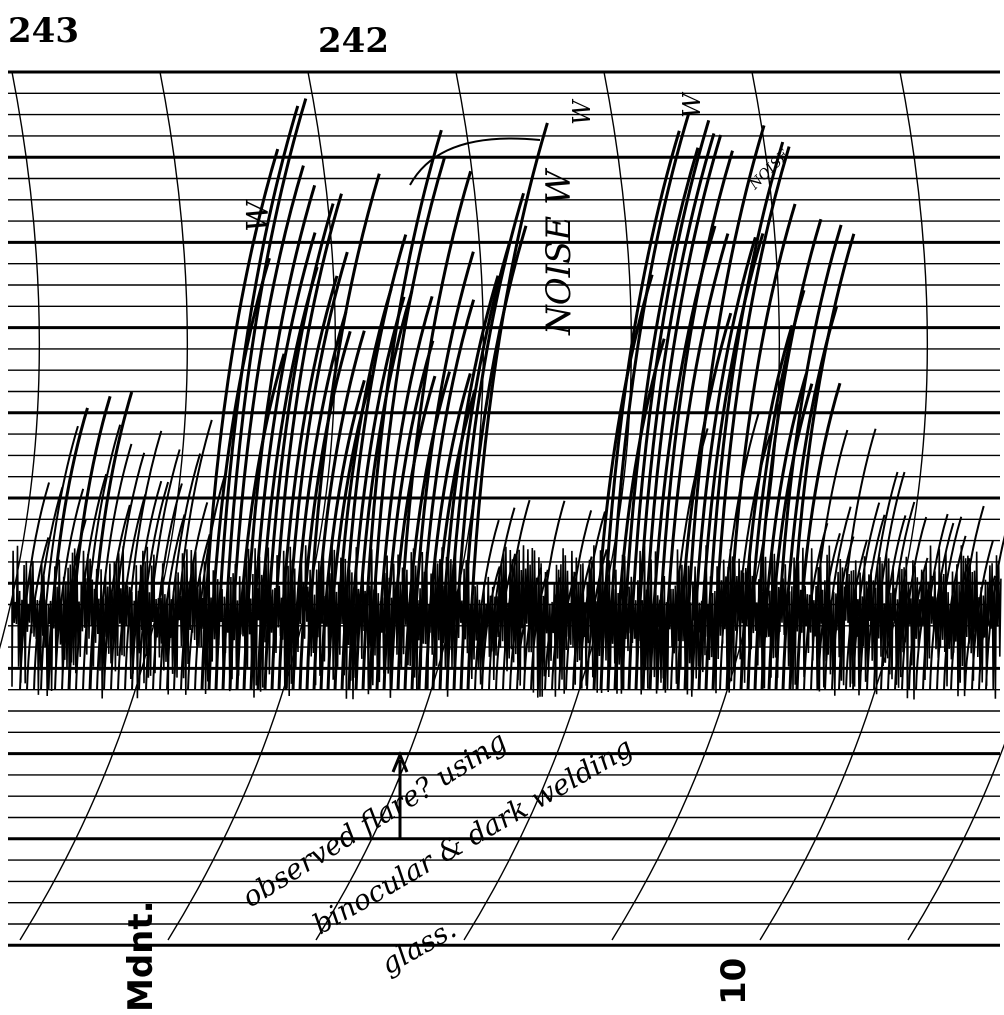 The height and width of the screenshot is (1015, 1004). I want to click on chart-number: 242, so click(353, 41).